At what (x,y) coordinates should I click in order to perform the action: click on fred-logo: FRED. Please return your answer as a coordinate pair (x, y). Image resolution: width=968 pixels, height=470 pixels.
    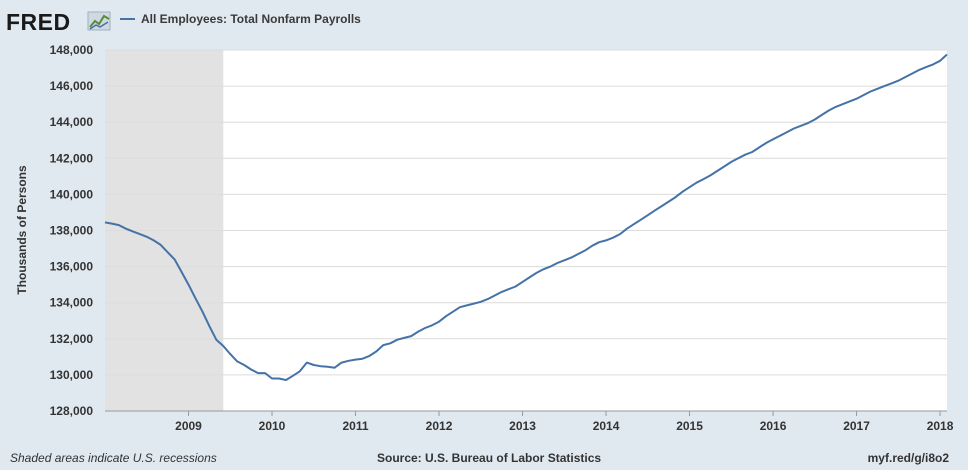
    Looking at the image, I should click on (38, 22).